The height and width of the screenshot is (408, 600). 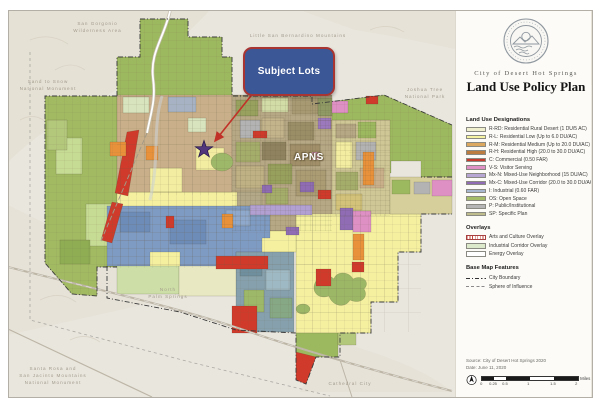 What do you see at coordinates (526, 246) in the screenshot?
I see `legend-item: Industrial Corridor Overlay` at bounding box center [526, 246].